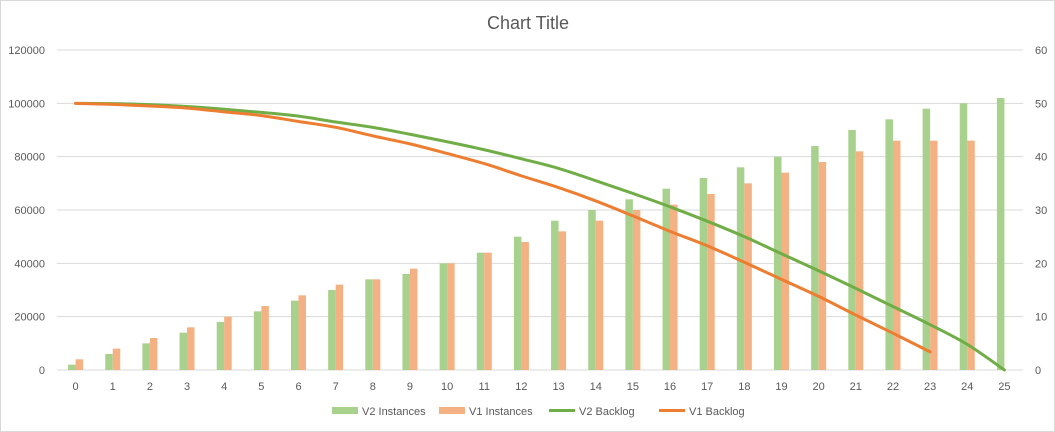 This screenshot has height=432, width=1055. What do you see at coordinates (633, 387) in the screenshot?
I see `x-tick-label: 15` at bounding box center [633, 387].